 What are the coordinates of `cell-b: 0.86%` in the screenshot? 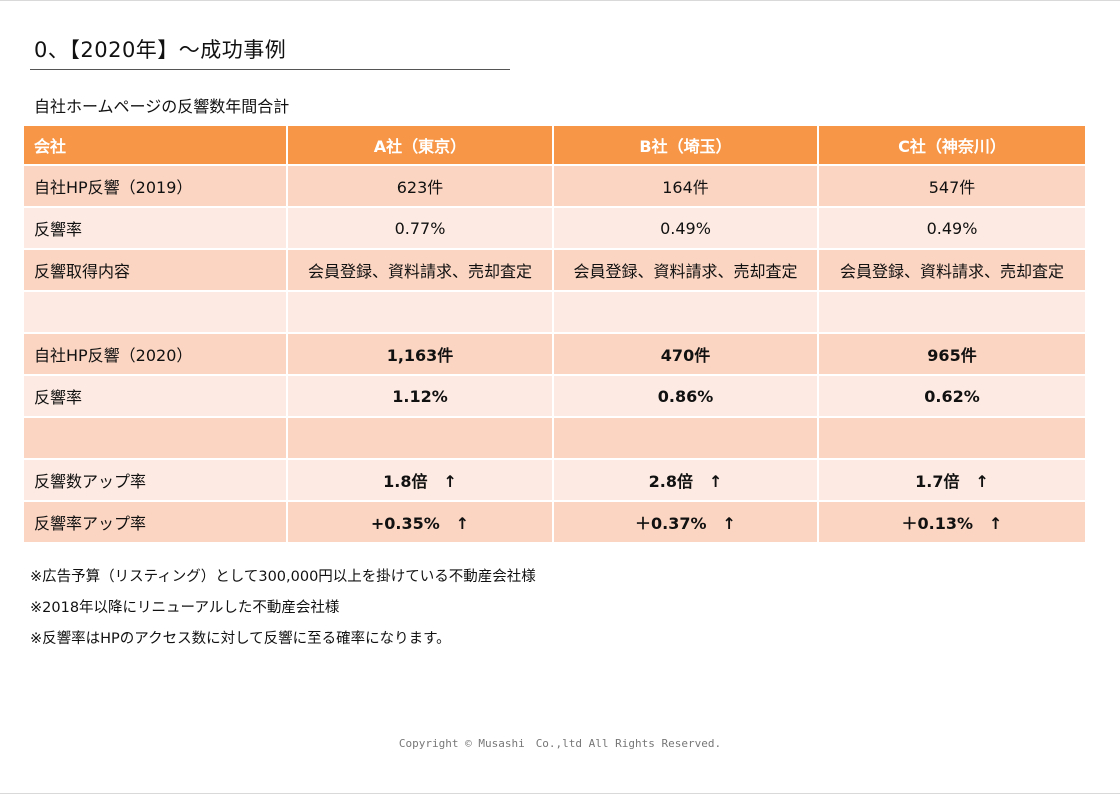 It's located at (686, 397).